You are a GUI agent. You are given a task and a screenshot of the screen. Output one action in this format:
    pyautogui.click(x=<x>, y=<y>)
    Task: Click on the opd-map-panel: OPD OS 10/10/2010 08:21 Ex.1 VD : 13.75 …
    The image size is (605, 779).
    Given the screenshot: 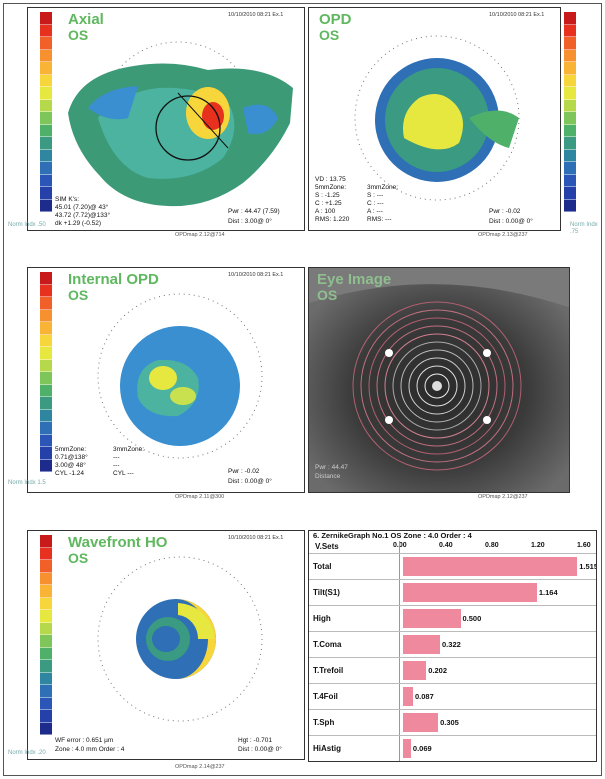 What is the action you would take?
    pyautogui.click(x=434, y=119)
    